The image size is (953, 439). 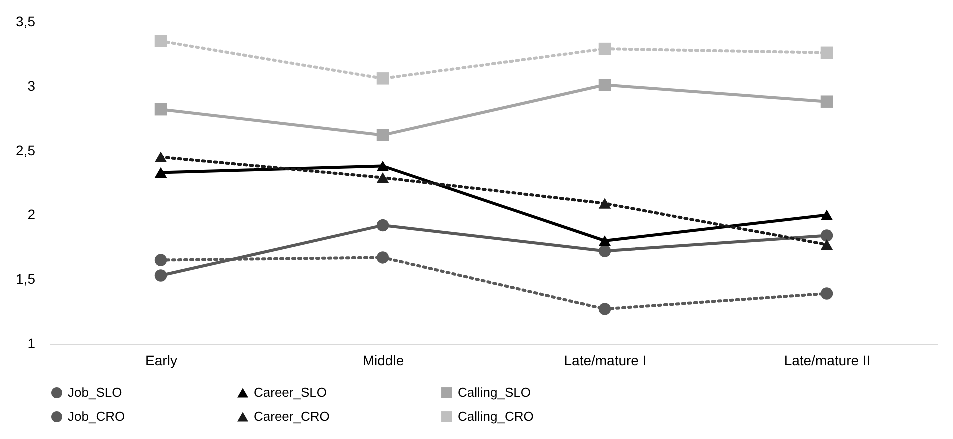 I want to click on x-tick-label: Late/mature I, so click(x=605, y=360).